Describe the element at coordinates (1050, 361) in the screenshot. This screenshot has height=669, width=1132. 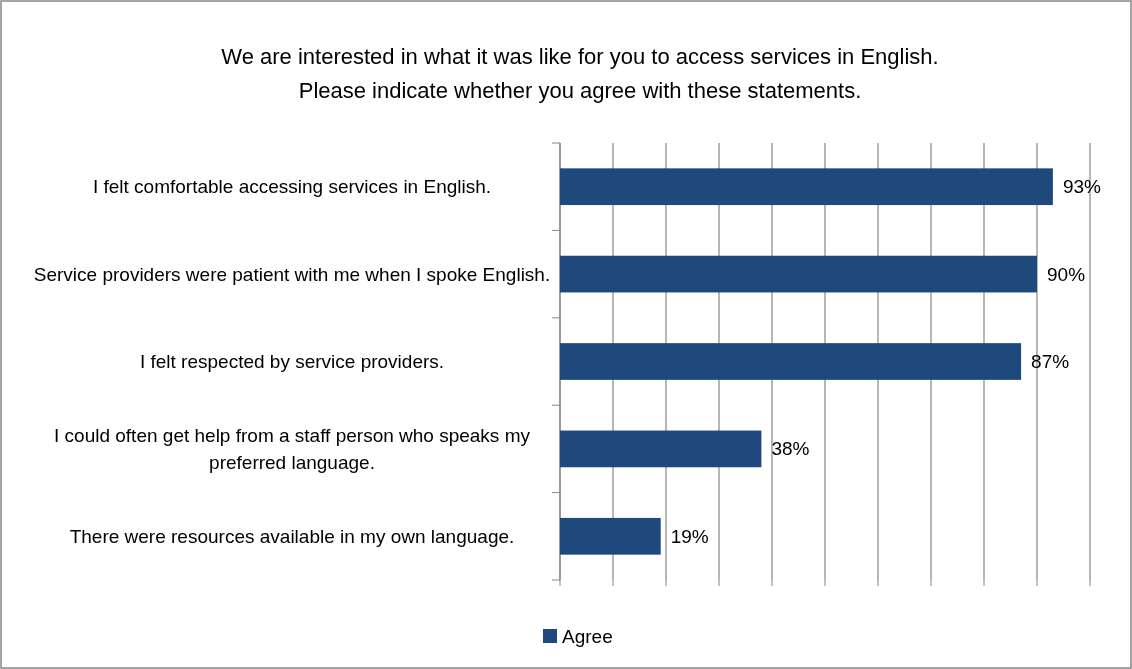
I see `data-label: 87%` at that location.